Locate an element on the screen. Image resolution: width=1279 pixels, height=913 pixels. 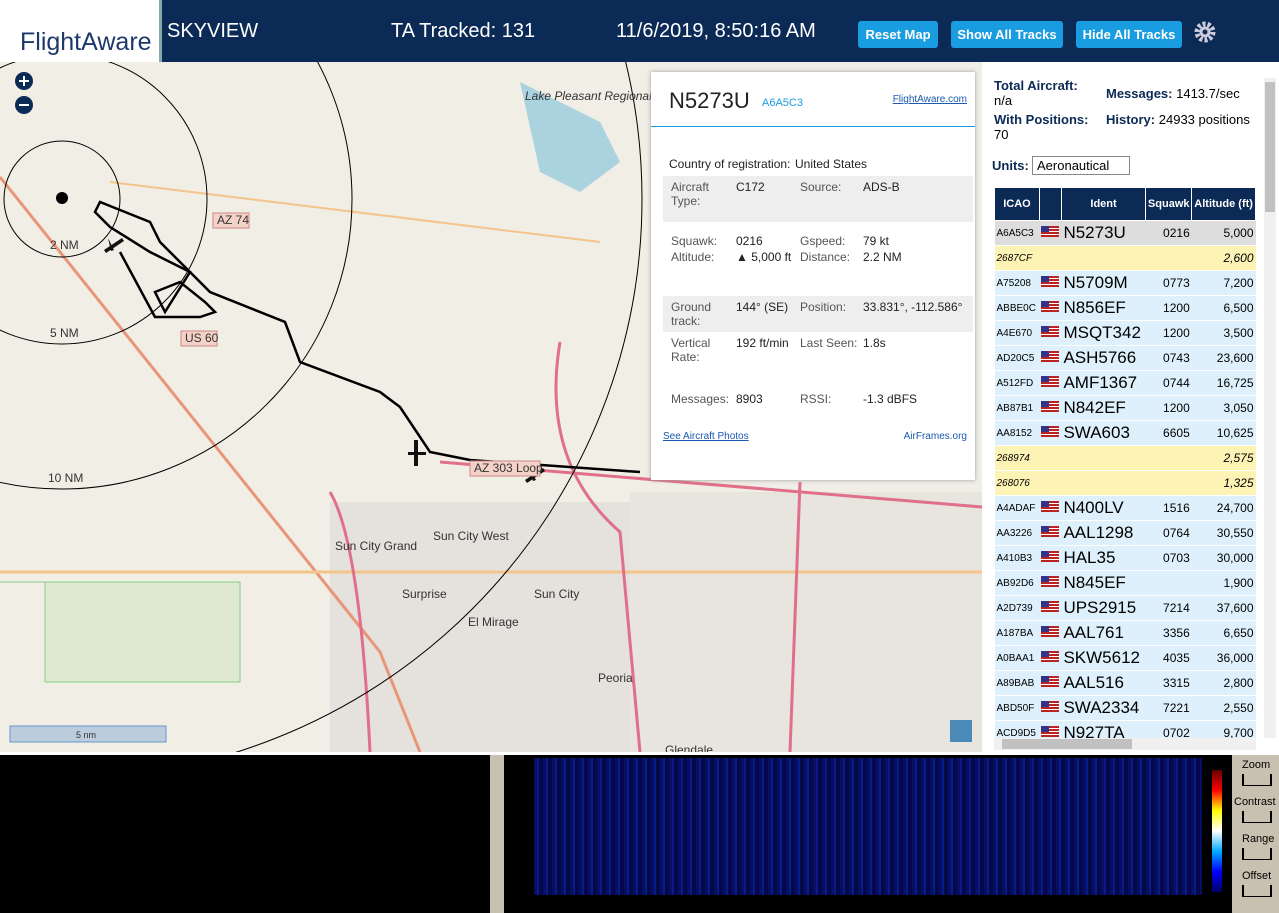
ident: SWA2334 is located at coordinates (1103, 708).